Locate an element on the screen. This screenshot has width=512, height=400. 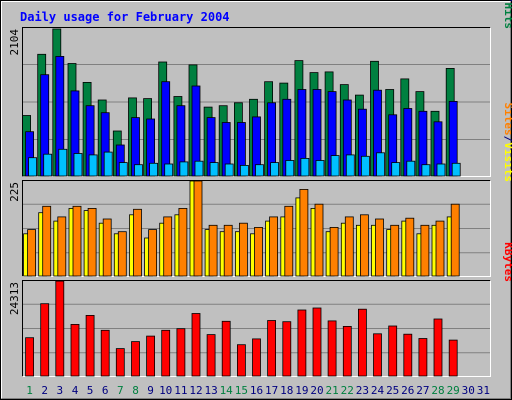
x-tick-label: 28 is located at coordinates (437, 390).